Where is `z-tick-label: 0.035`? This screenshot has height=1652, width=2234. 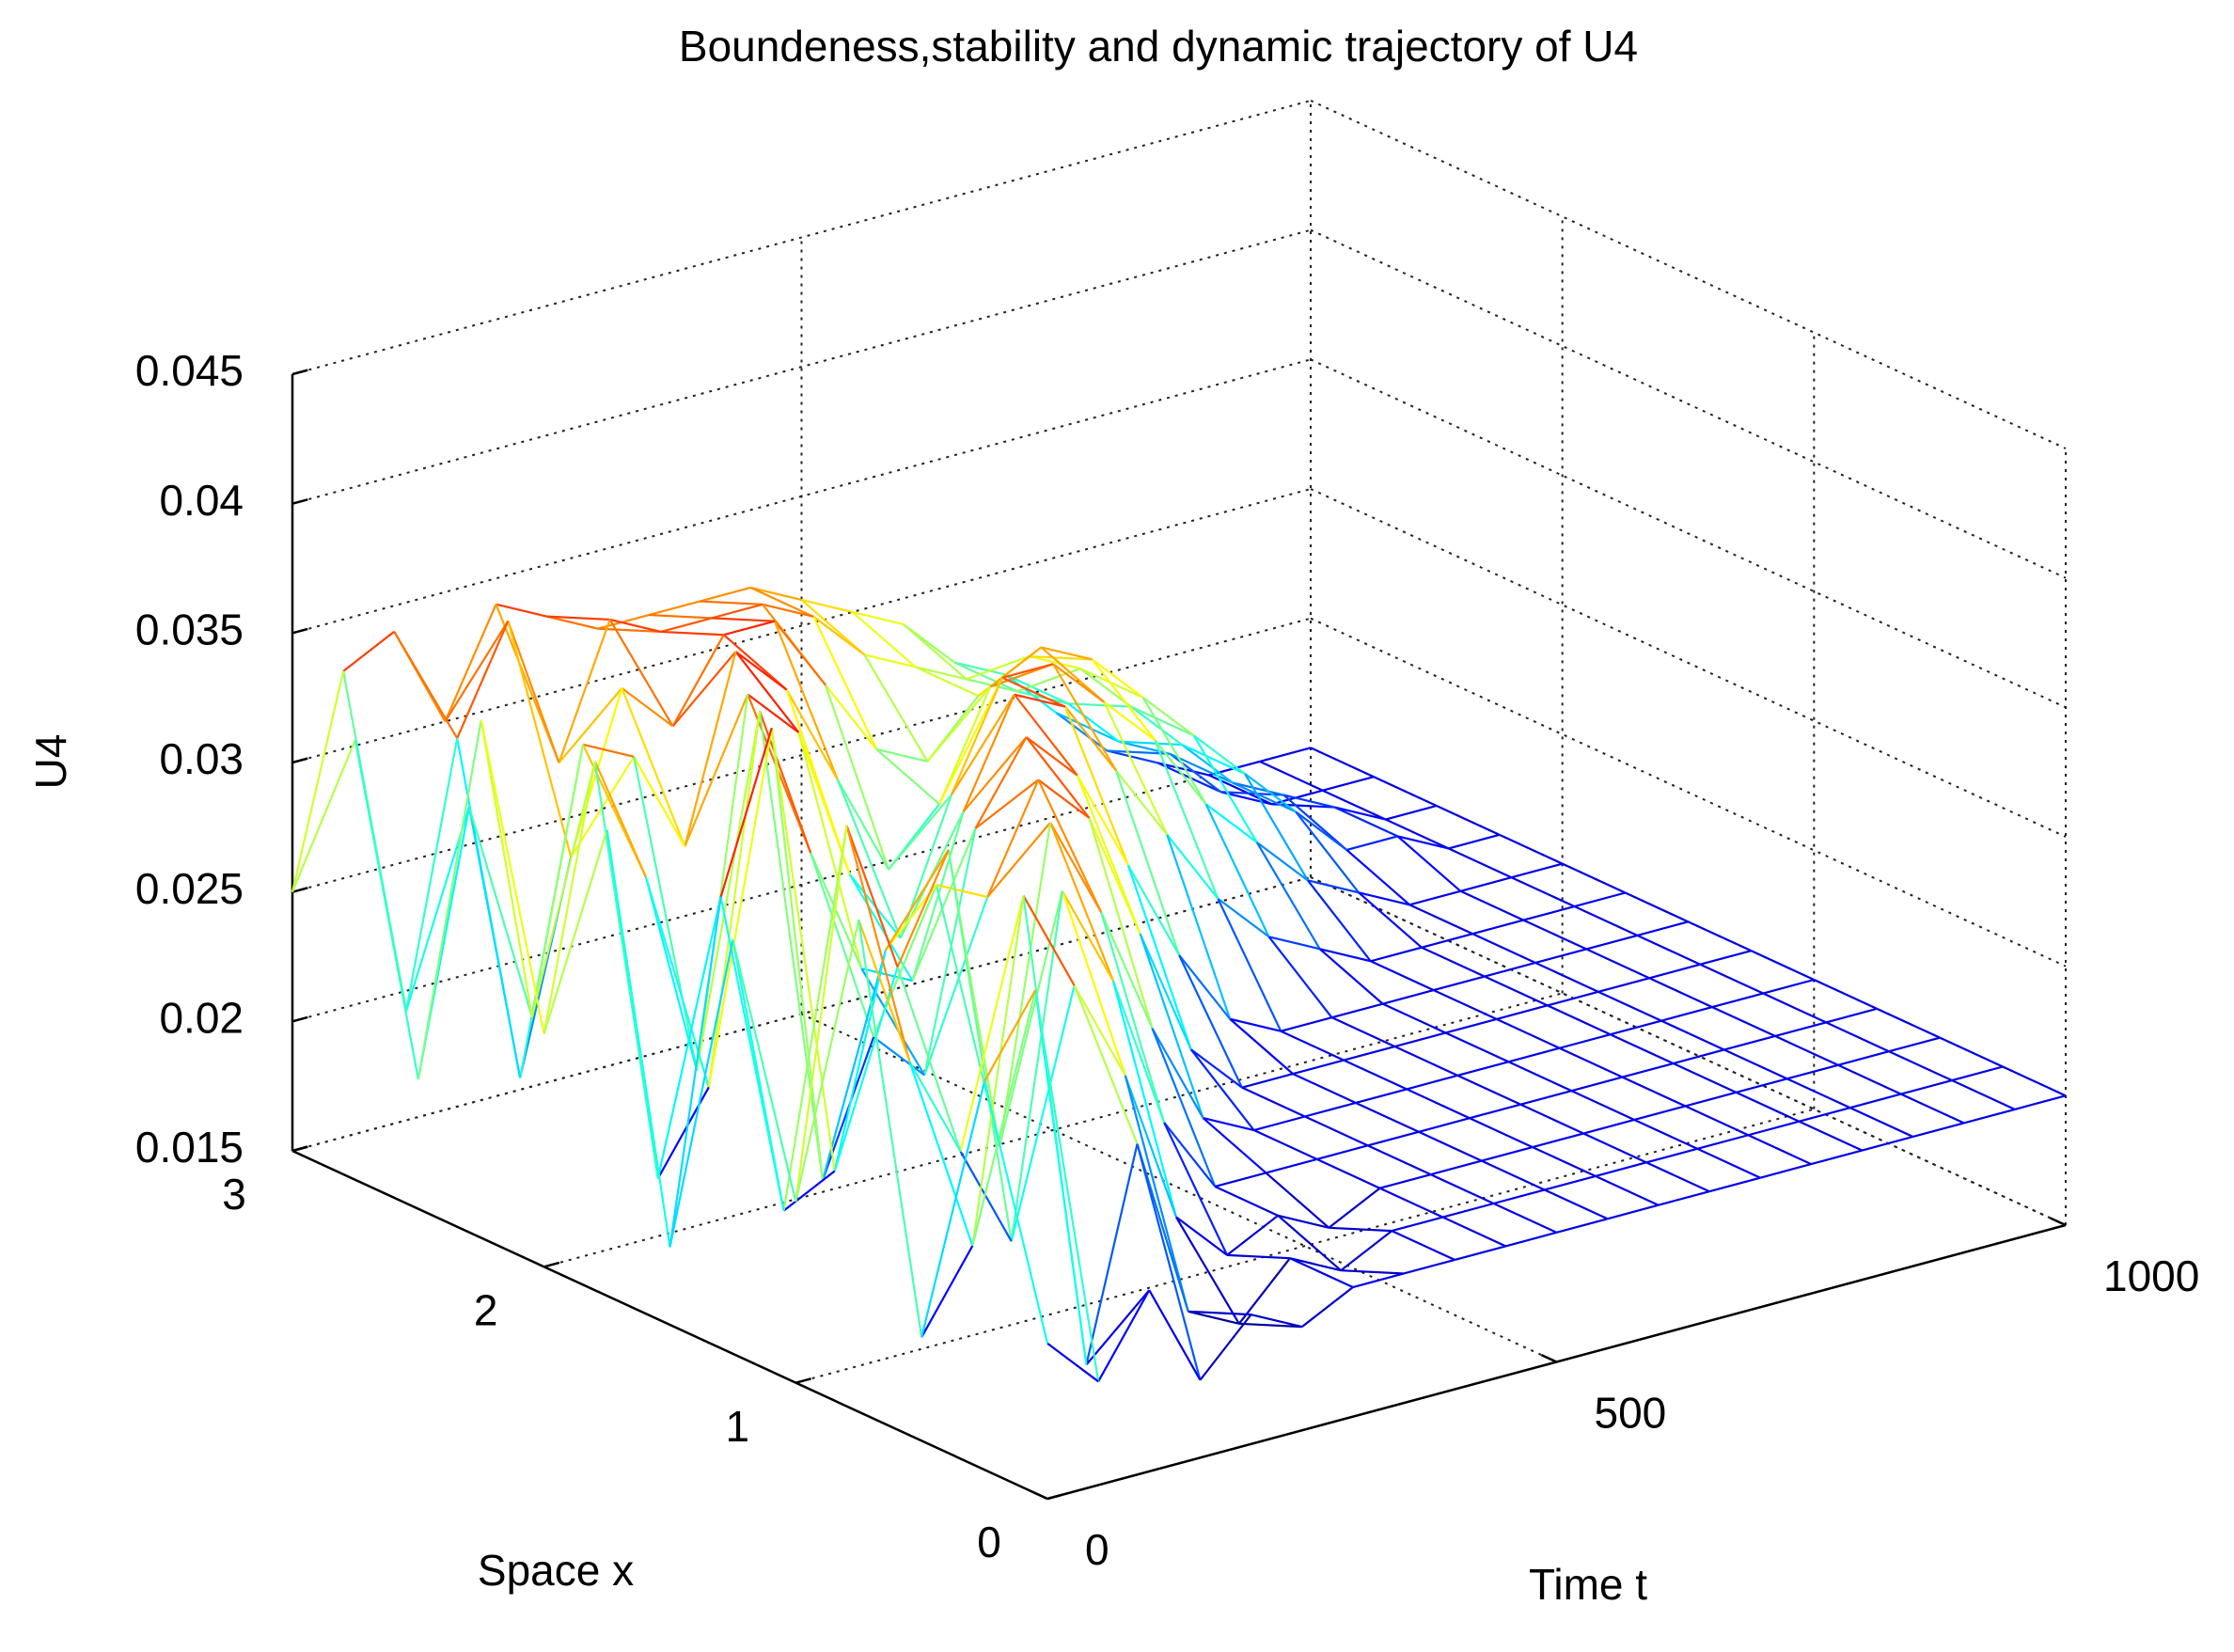
z-tick-label: 0.035 is located at coordinates (190, 629).